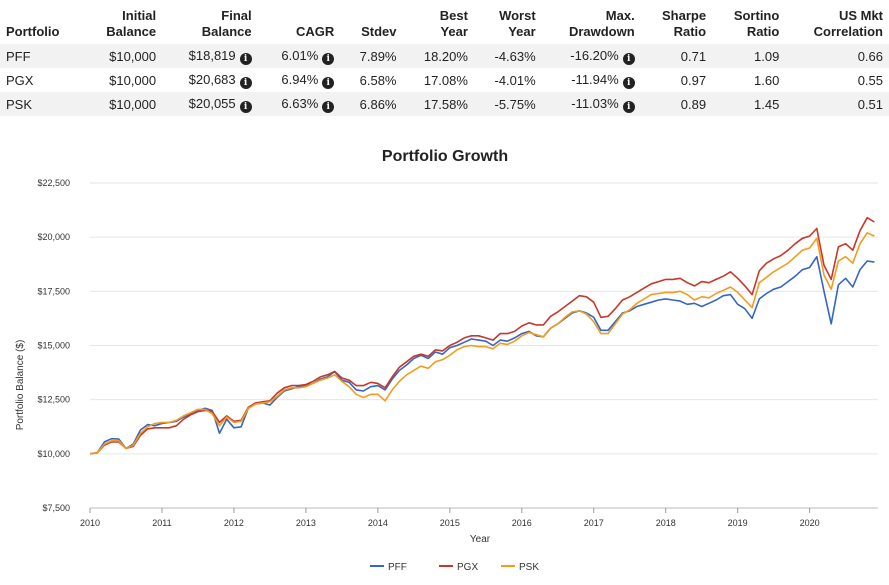 This screenshot has height=585, width=889. I want to click on cell-cagr: 6.63% i, so click(299, 104).